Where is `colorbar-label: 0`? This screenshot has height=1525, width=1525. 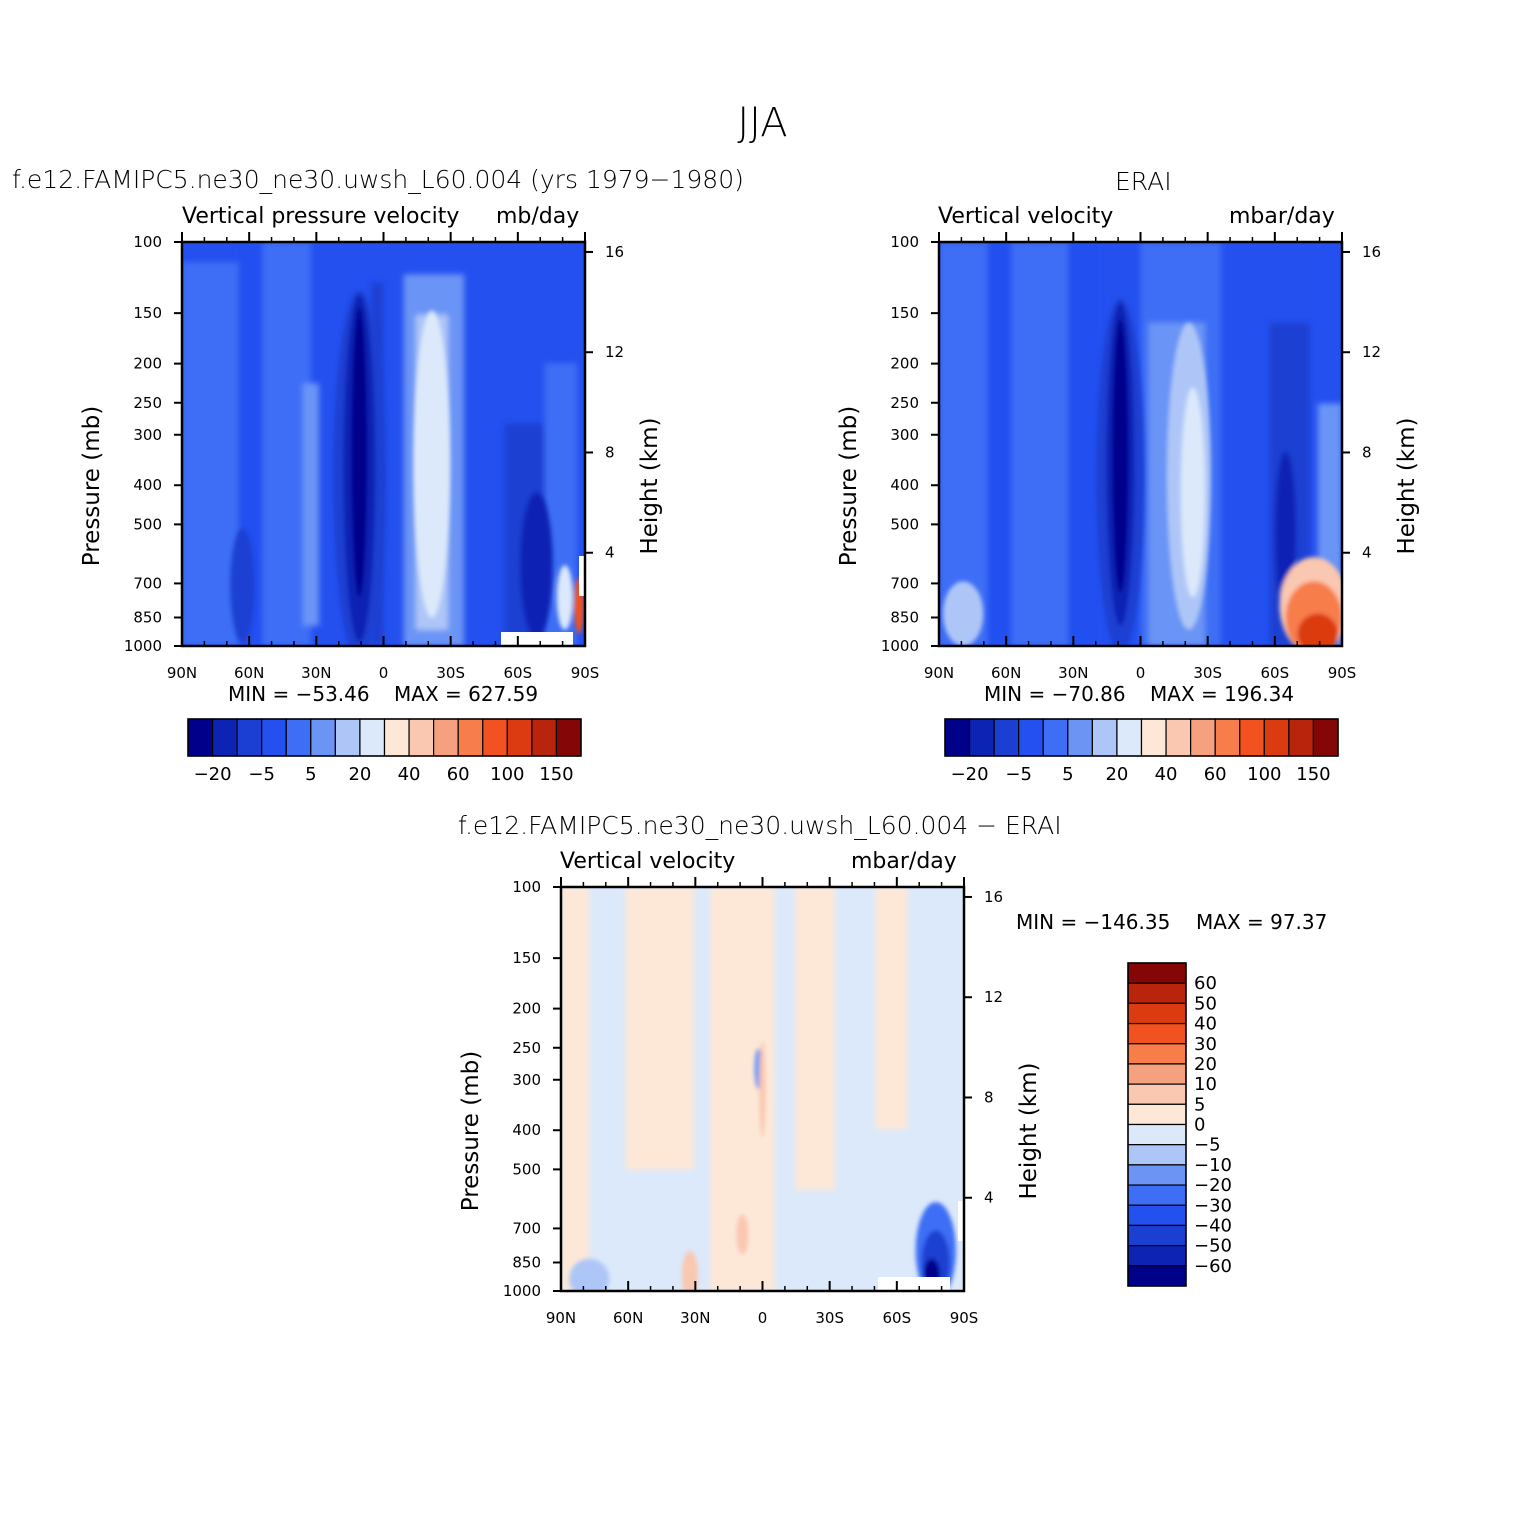
colorbar-label: 0 is located at coordinates (1199, 1125).